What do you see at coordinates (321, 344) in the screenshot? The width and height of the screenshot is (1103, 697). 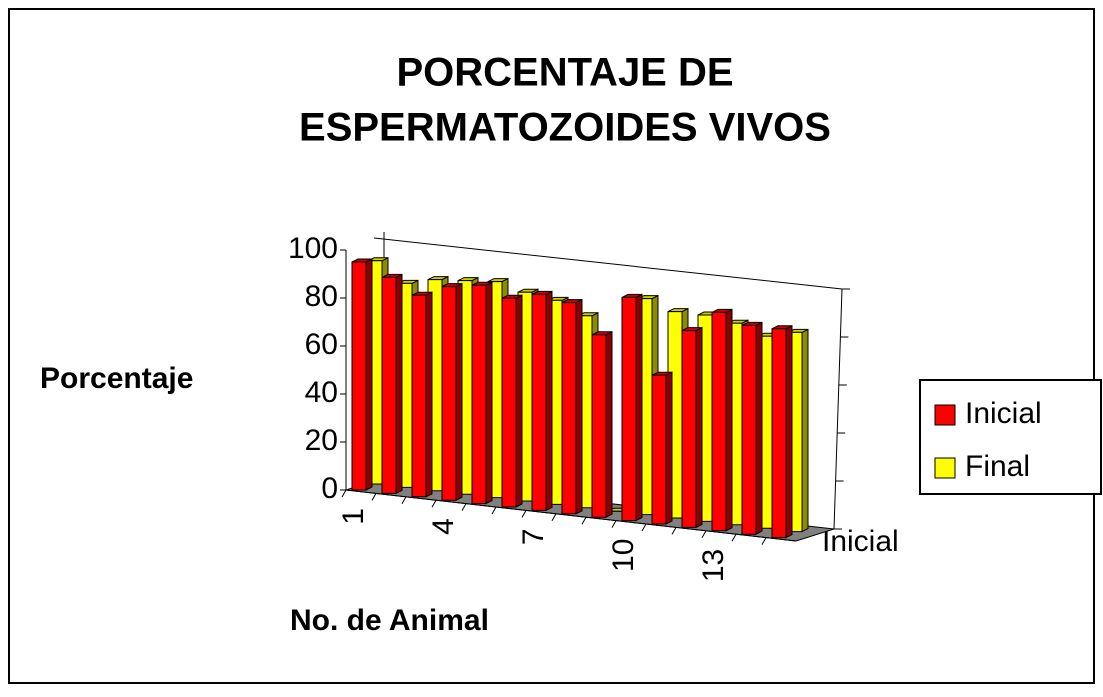 I see `y-tick-label: 60` at bounding box center [321, 344].